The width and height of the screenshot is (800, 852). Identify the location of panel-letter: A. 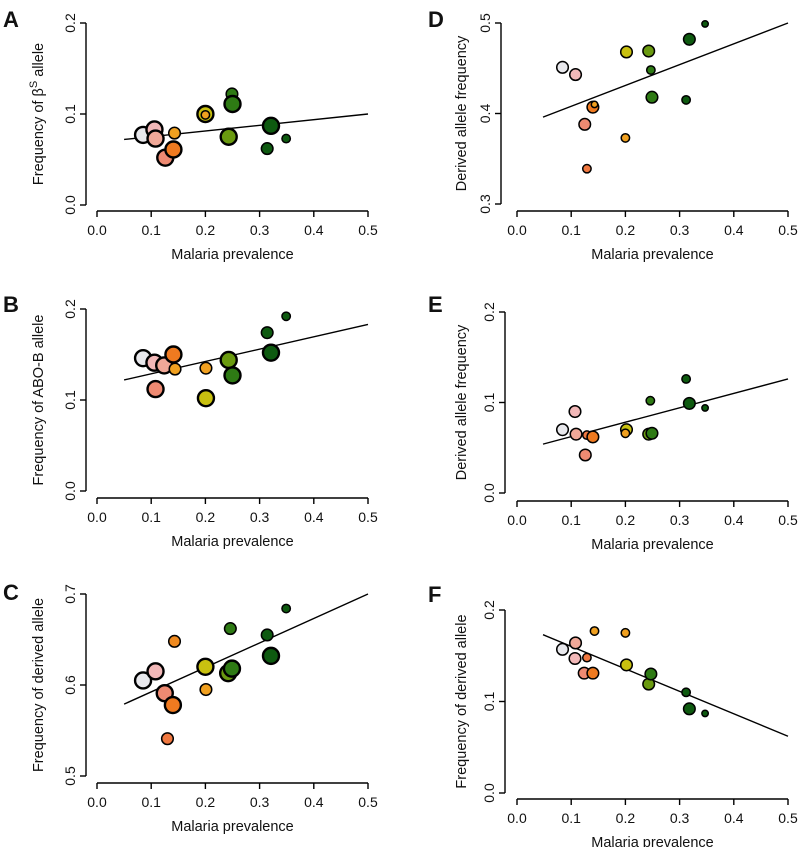
(11, 19).